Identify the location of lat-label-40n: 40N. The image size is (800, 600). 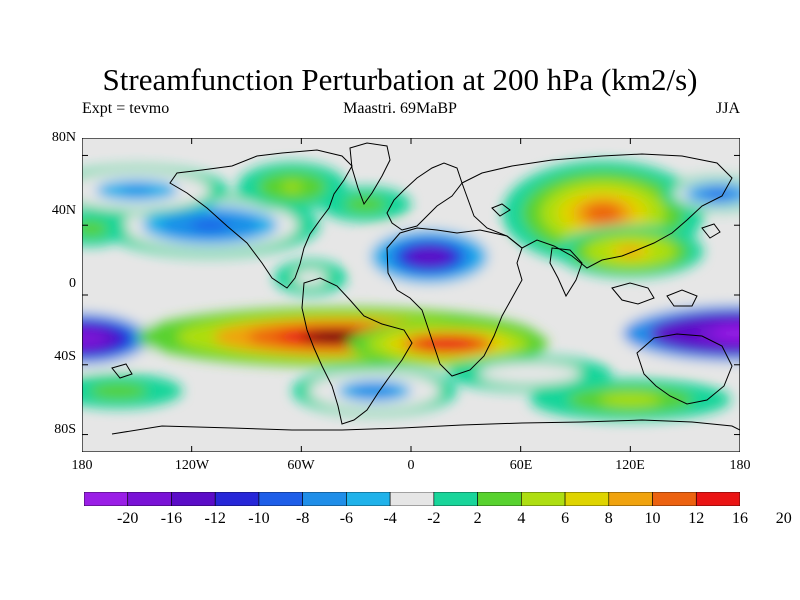
(63, 210).